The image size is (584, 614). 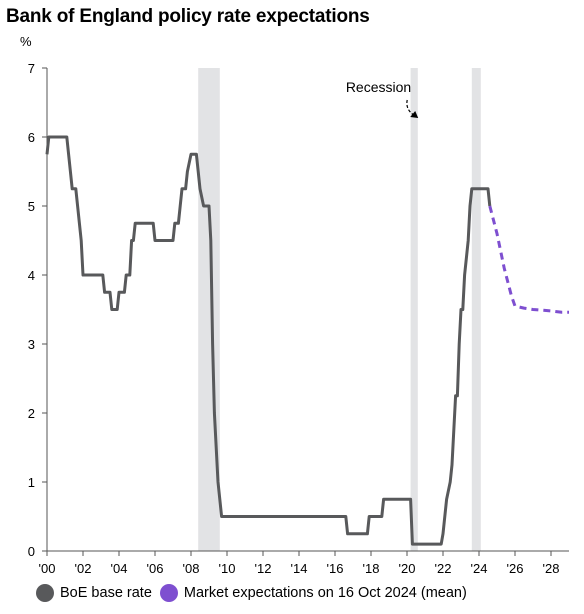 What do you see at coordinates (45, 593) in the screenshot?
I see `legend-swatch-base-rate` at bounding box center [45, 593].